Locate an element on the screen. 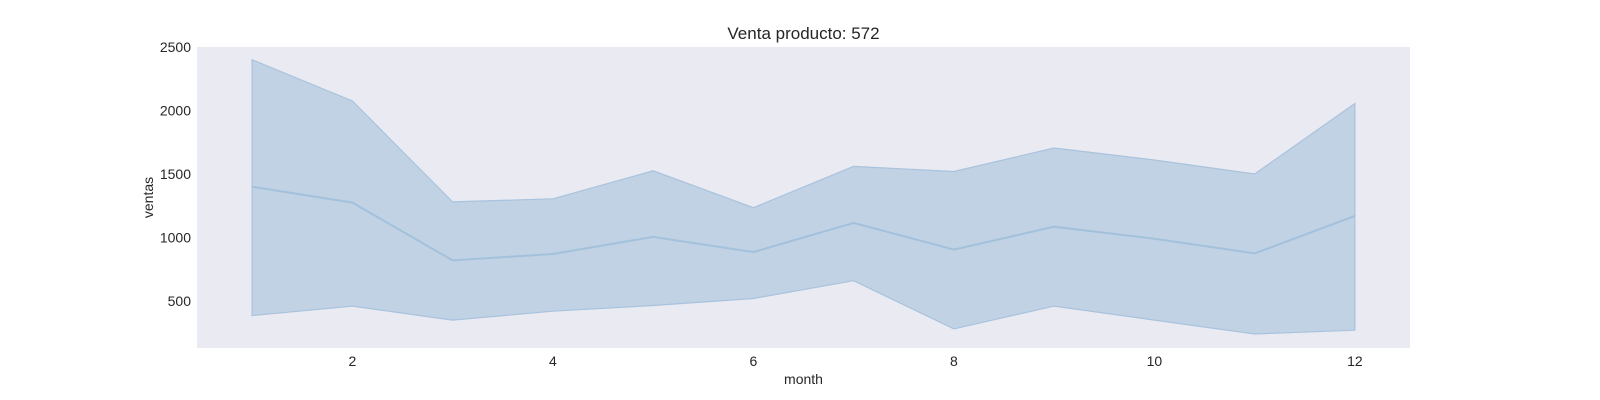 This screenshot has width=1600, height=400. series-line-layer is located at coordinates (803, 223).